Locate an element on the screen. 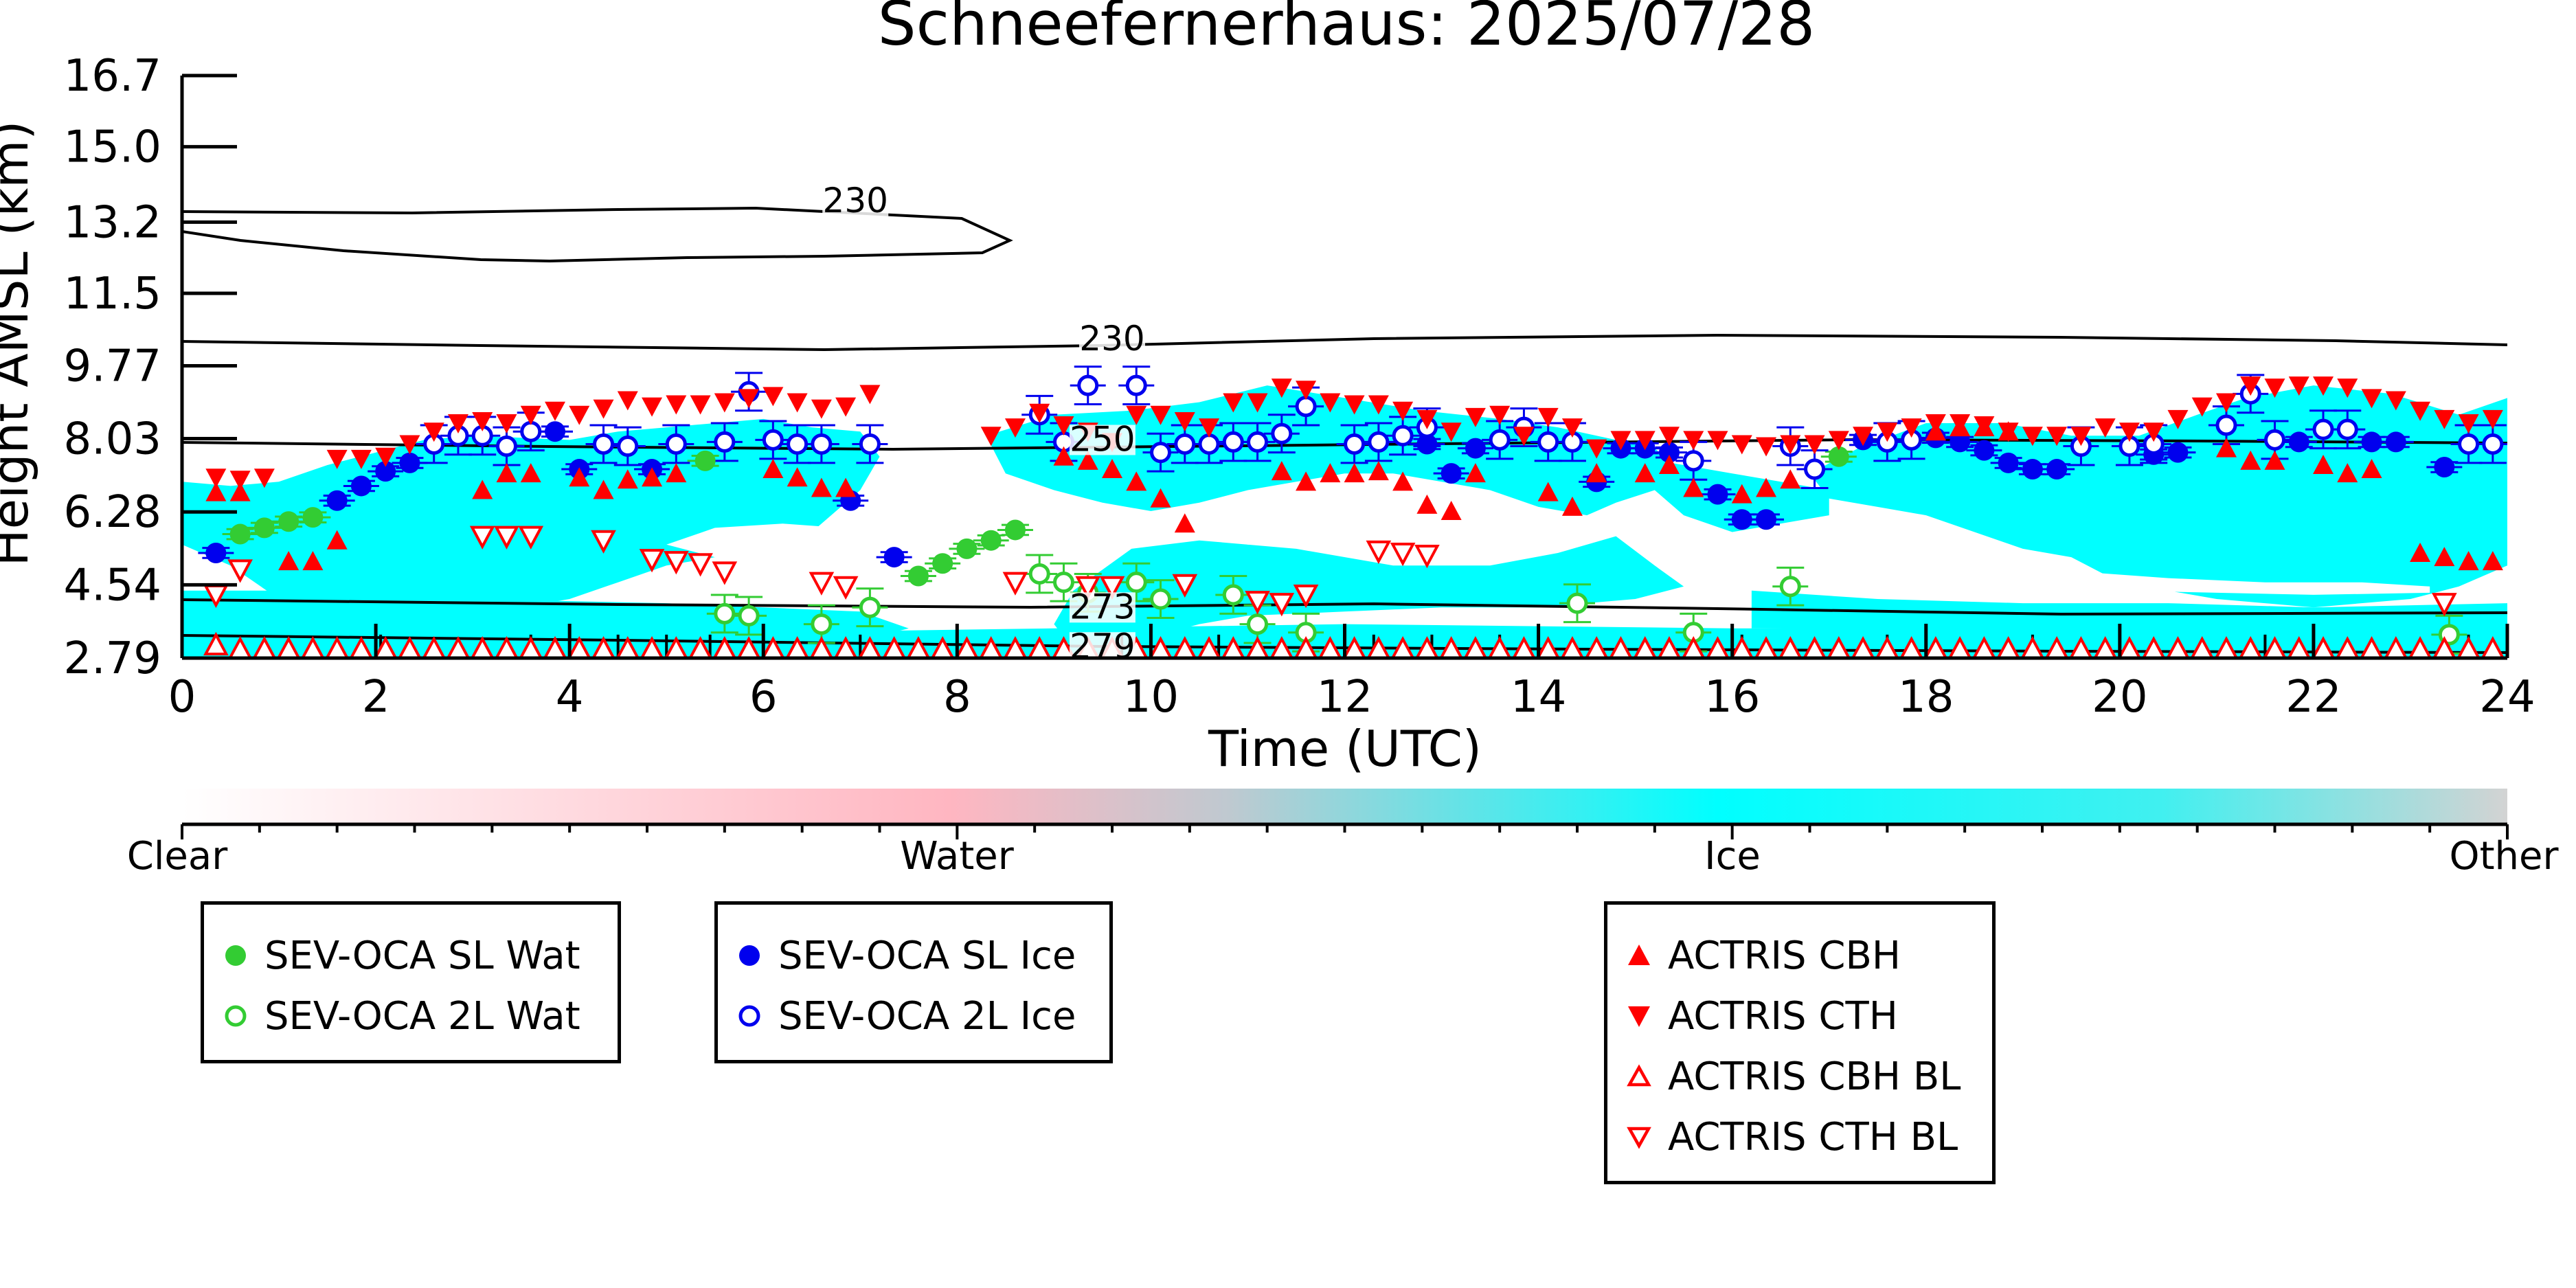 The image size is (2576, 1288). y-tick-label: 11.5 is located at coordinates (113, 294).